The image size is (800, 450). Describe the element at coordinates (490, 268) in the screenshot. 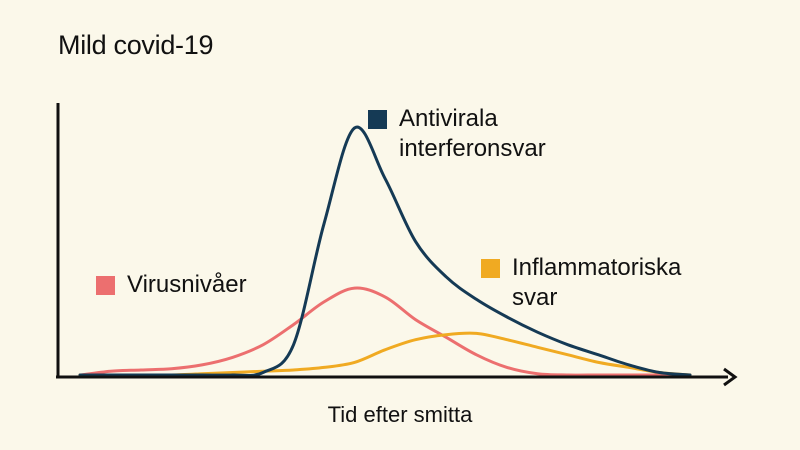

I see `legend-inflammation-swatch` at that location.